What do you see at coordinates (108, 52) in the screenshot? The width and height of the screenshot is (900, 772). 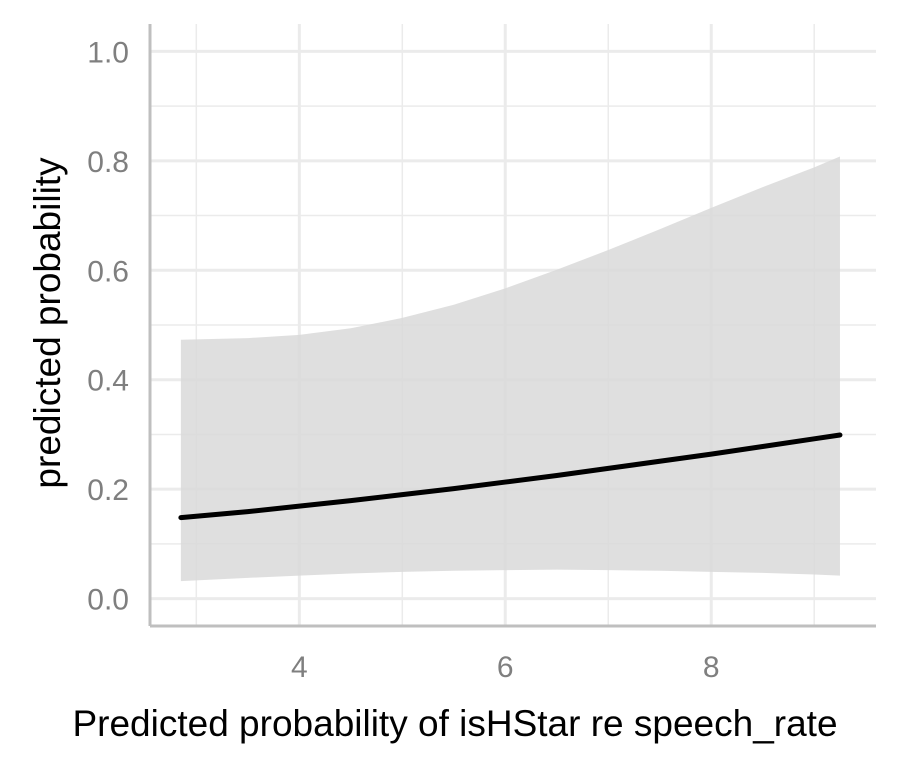 I see `y-tick-label: 1.0` at bounding box center [108, 52].